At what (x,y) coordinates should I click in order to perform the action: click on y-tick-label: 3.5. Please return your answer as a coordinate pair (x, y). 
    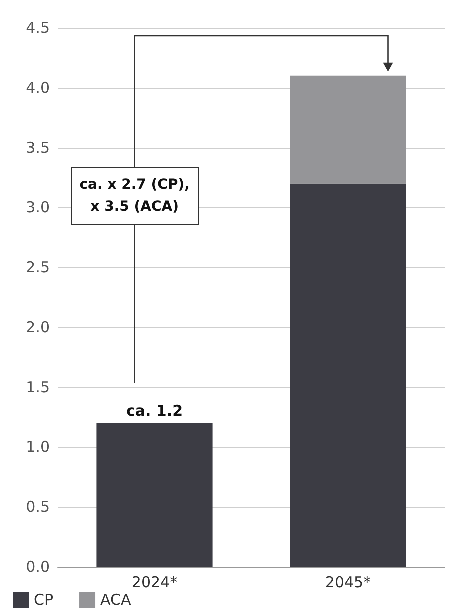
    Looking at the image, I should click on (38, 147).